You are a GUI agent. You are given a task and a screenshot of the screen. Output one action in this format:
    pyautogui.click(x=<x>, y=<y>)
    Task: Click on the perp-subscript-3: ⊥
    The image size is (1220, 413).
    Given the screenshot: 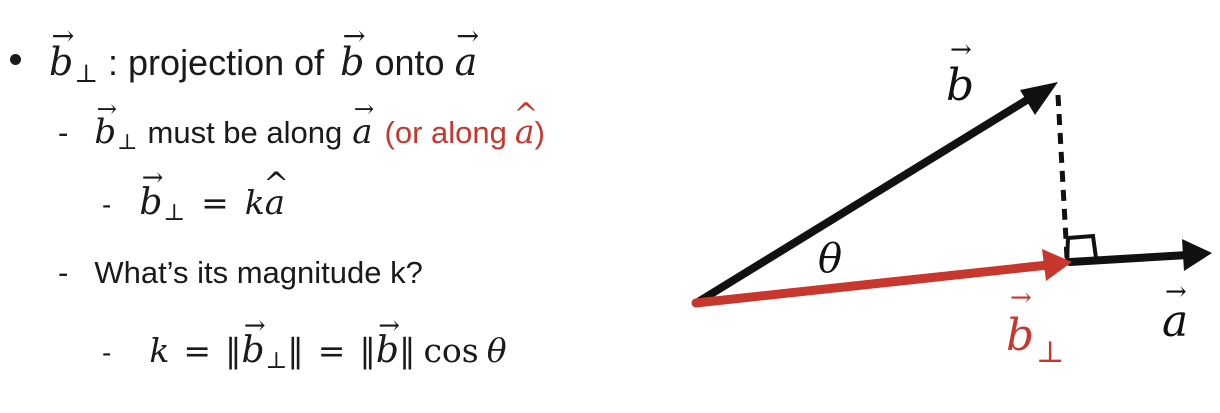 What is the action you would take?
    pyautogui.click(x=174, y=213)
    